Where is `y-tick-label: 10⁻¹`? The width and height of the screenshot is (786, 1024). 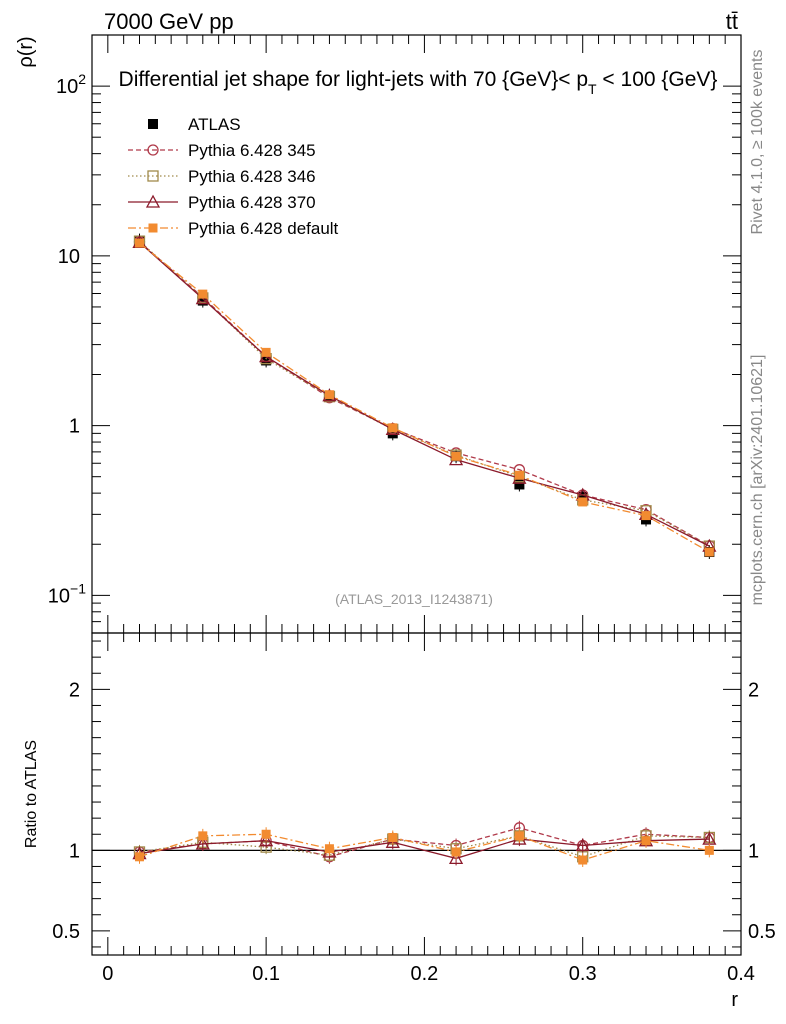
y-tick-label: 10⁻¹ is located at coordinates (67, 593).